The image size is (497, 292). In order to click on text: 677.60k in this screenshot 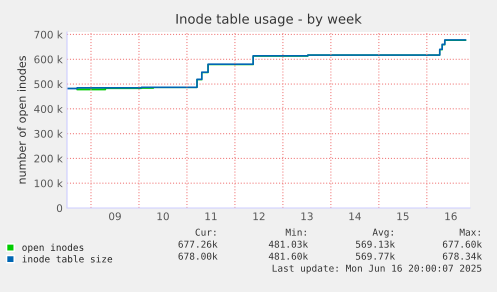, I will do `click(462, 244)`.